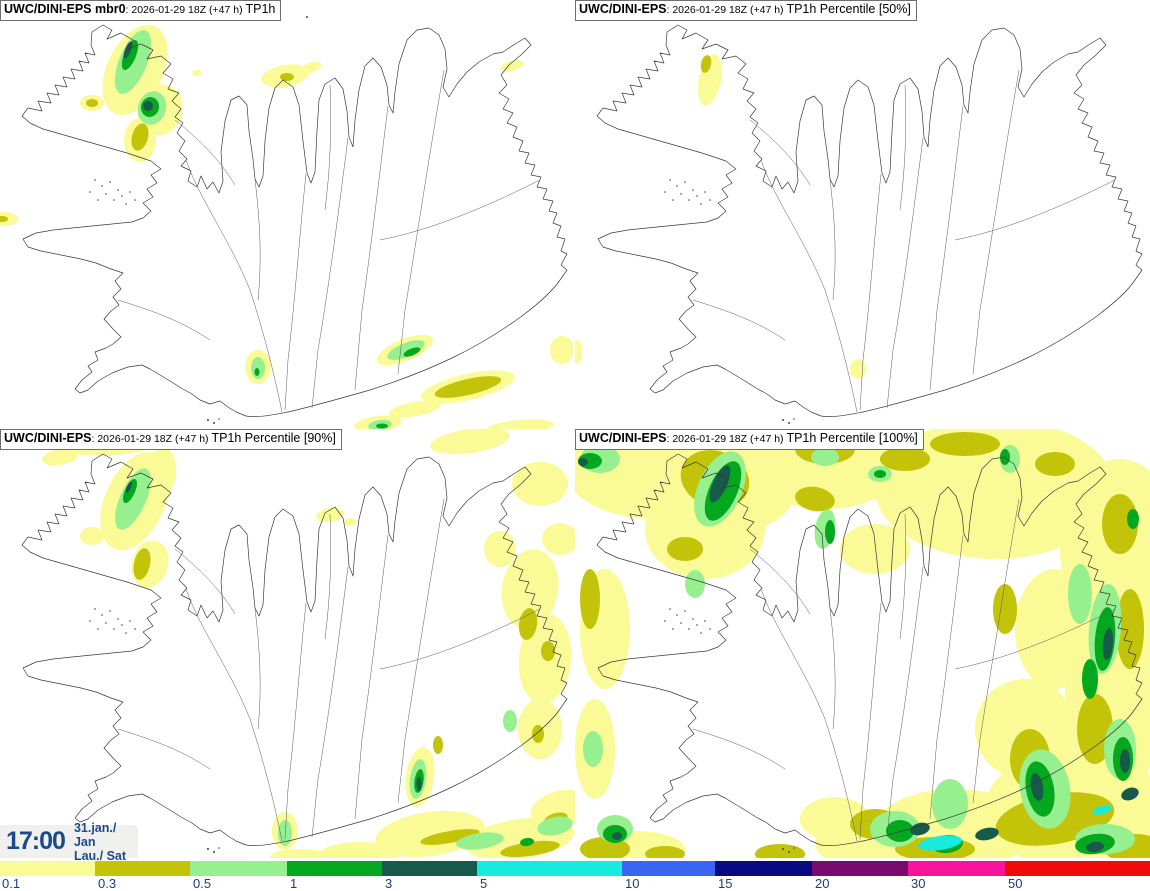 The image size is (1150, 891). I want to click on param-label: TP1h Percentile [50%], so click(848, 9).